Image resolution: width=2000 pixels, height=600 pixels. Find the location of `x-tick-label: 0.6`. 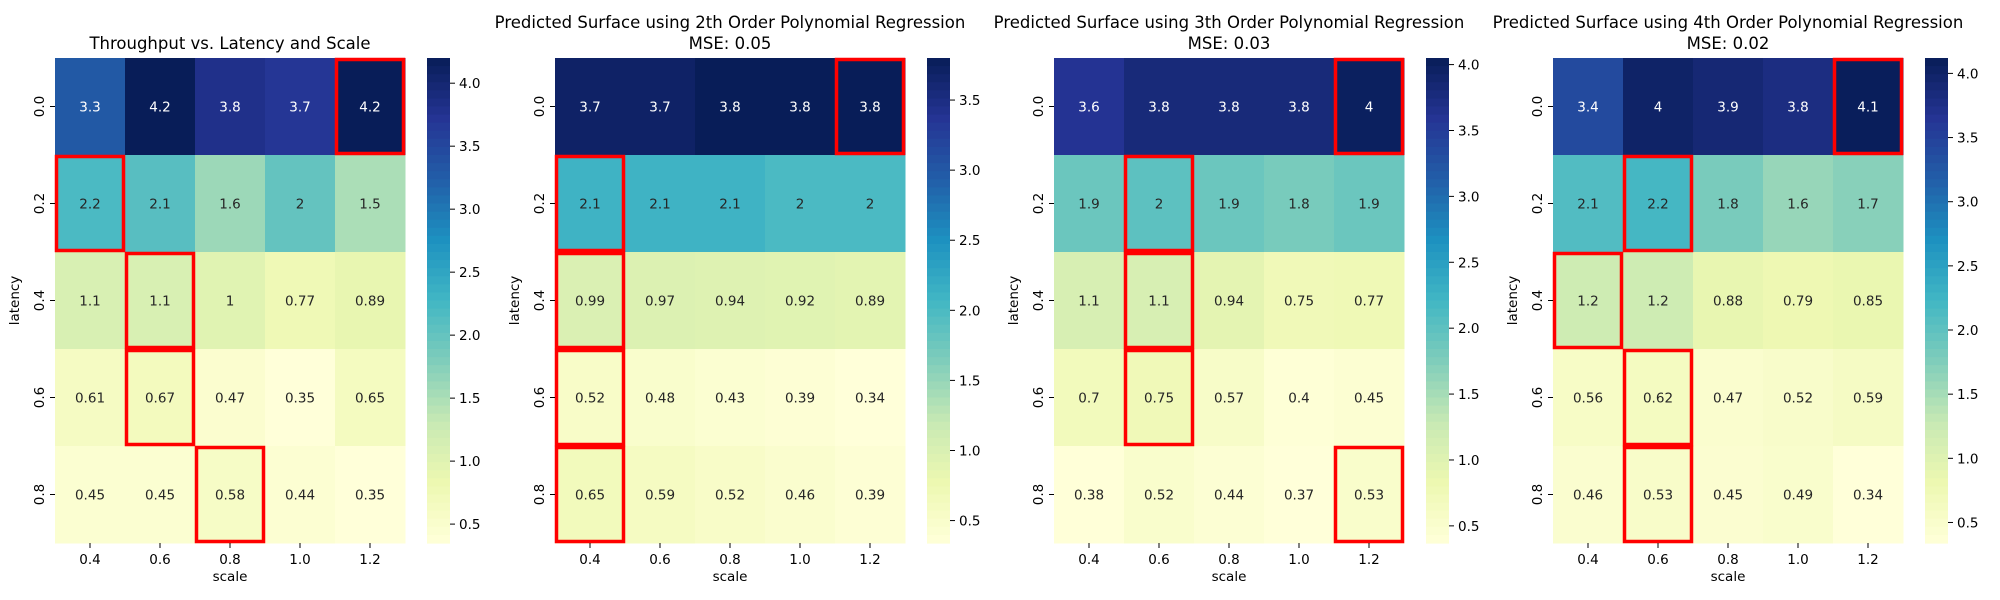

x-tick-label: 0.6 is located at coordinates (1657, 560).